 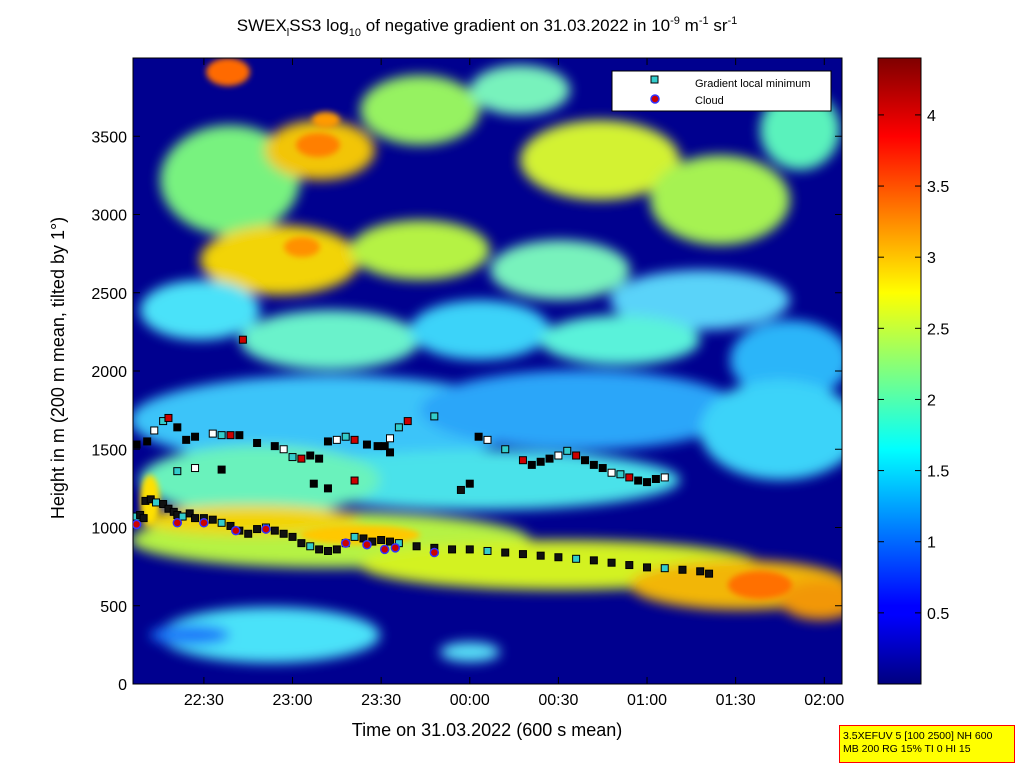 What do you see at coordinates (204, 700) in the screenshot?
I see `x-tick-label: 22:30` at bounding box center [204, 700].